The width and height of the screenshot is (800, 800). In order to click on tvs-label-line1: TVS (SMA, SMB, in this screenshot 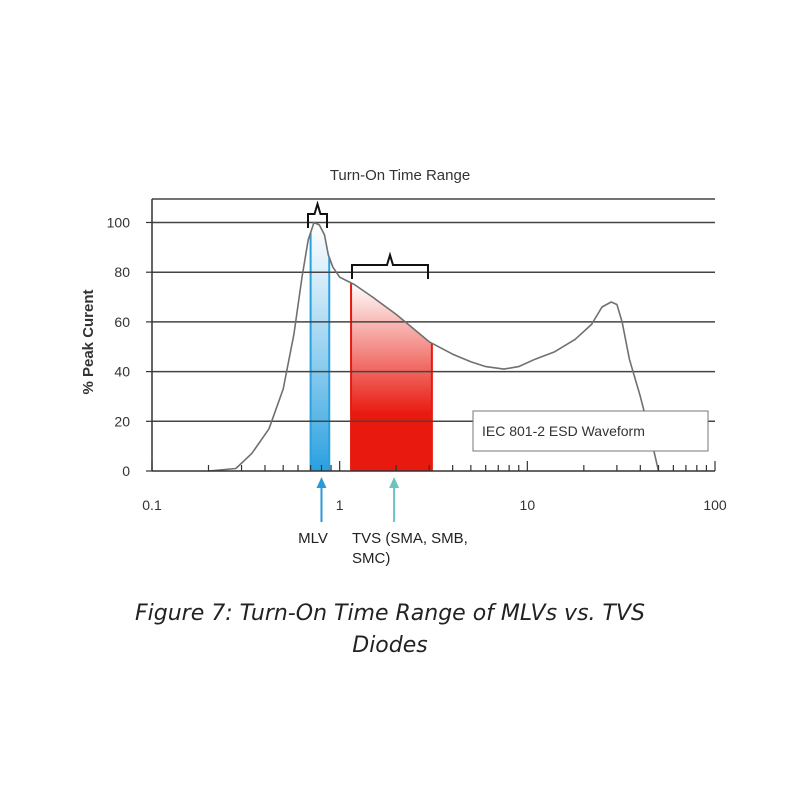, I will do `click(410, 538)`.